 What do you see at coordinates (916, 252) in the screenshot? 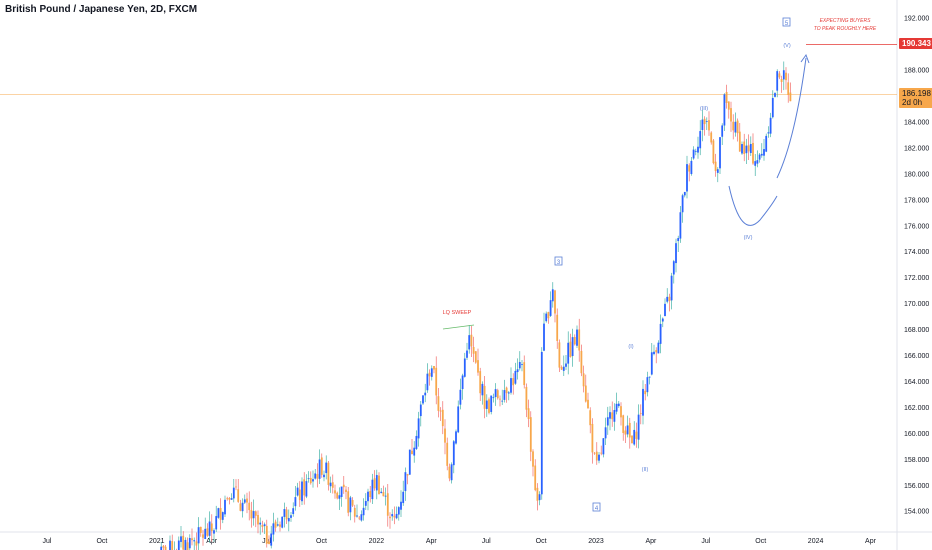
I see `y-tick-label: 174.000` at bounding box center [916, 252].